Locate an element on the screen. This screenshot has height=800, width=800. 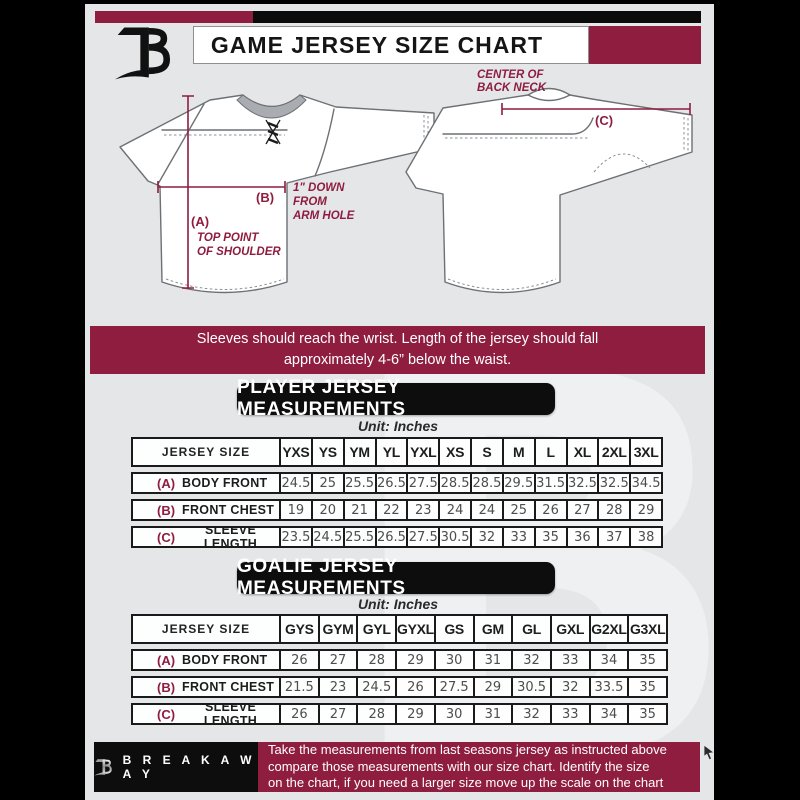
value-cell: 32.5 is located at coordinates (581, 483).